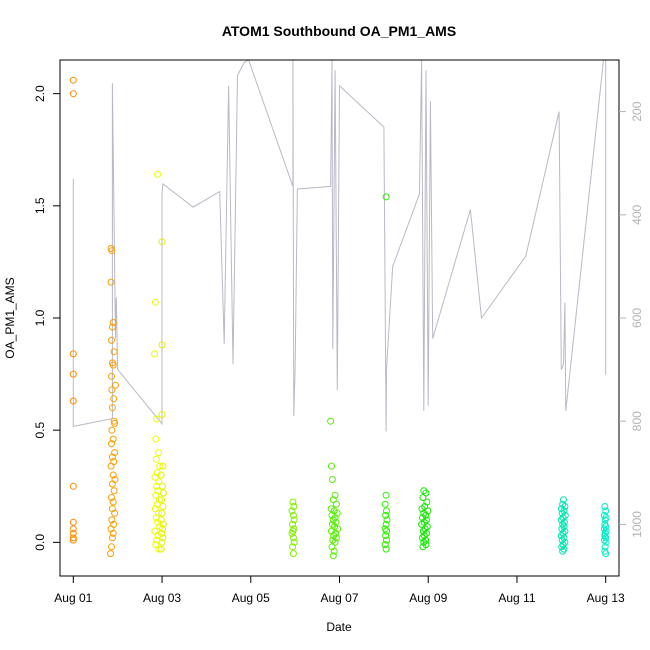 The image size is (650, 650). Describe the element at coordinates (428, 598) in the screenshot. I see `x-tick-label-4: Aug 09` at that location.